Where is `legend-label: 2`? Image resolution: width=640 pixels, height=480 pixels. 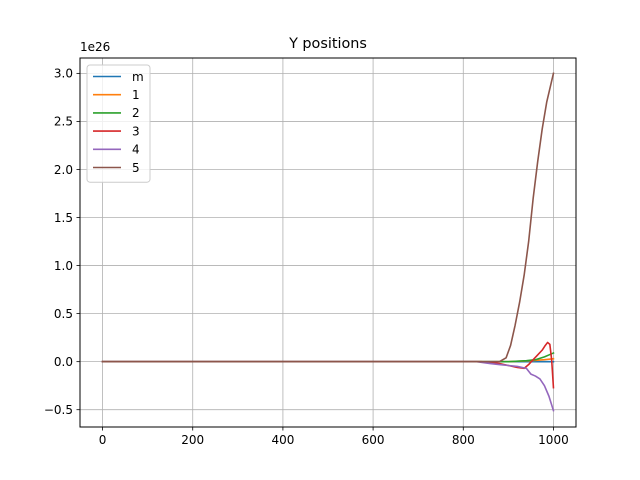 legend-label: 2 is located at coordinates (136, 113).